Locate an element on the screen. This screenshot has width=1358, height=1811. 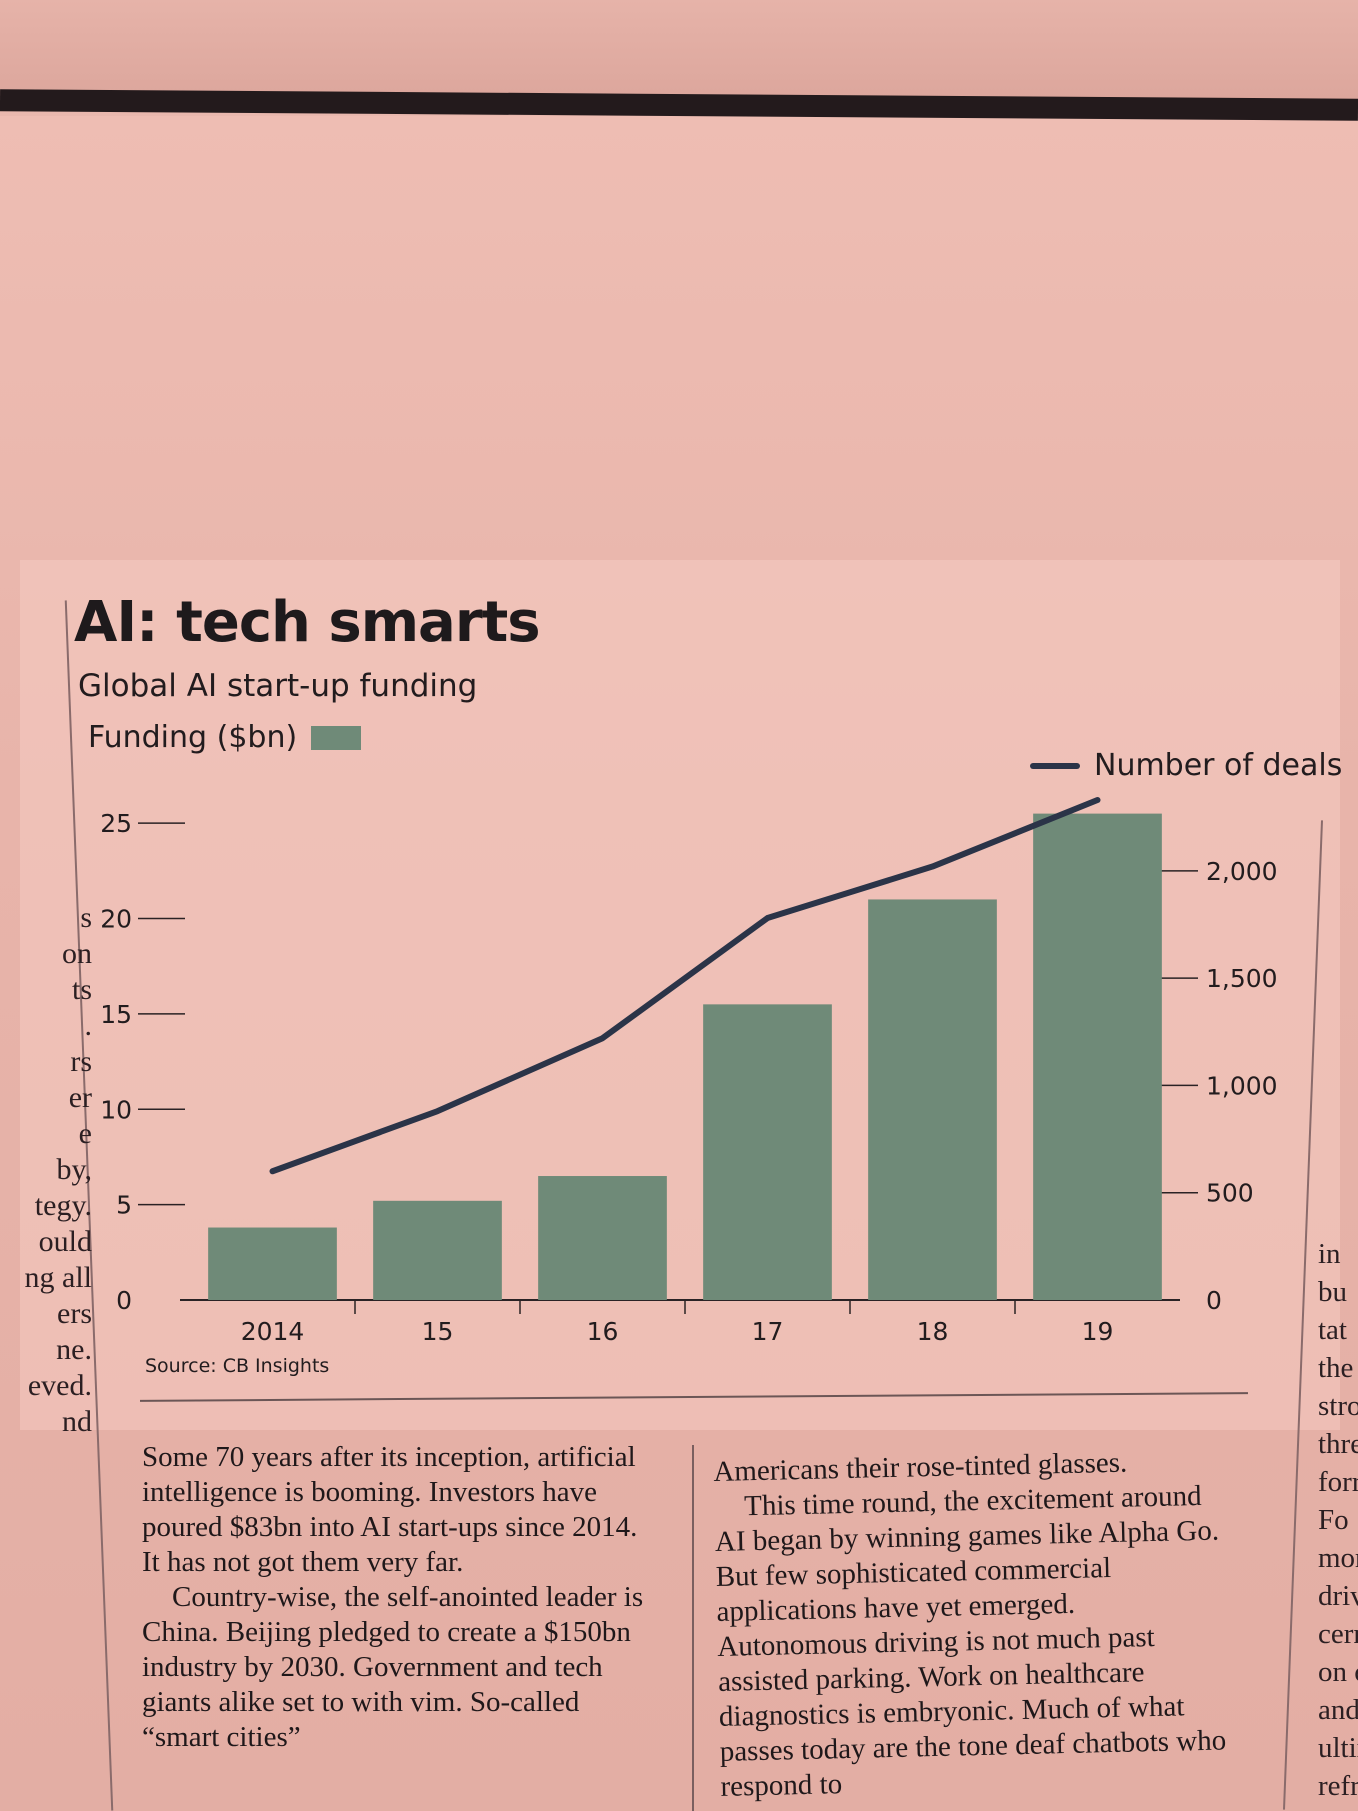
legend-deals-label: Number of deals is located at coordinates (1218, 765).